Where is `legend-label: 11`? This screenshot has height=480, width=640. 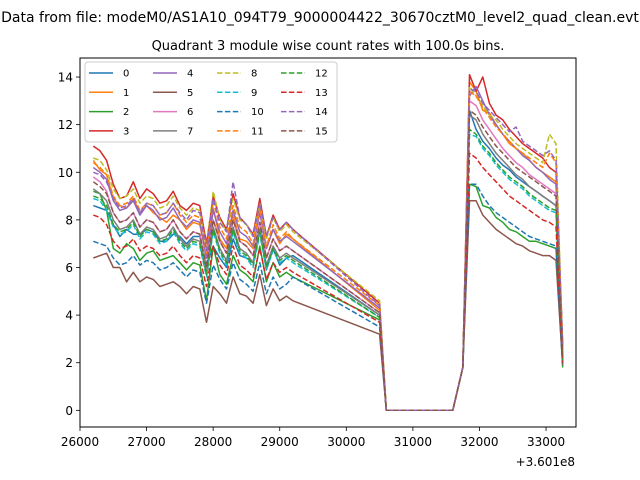
legend-label: 11 is located at coordinates (257, 131).